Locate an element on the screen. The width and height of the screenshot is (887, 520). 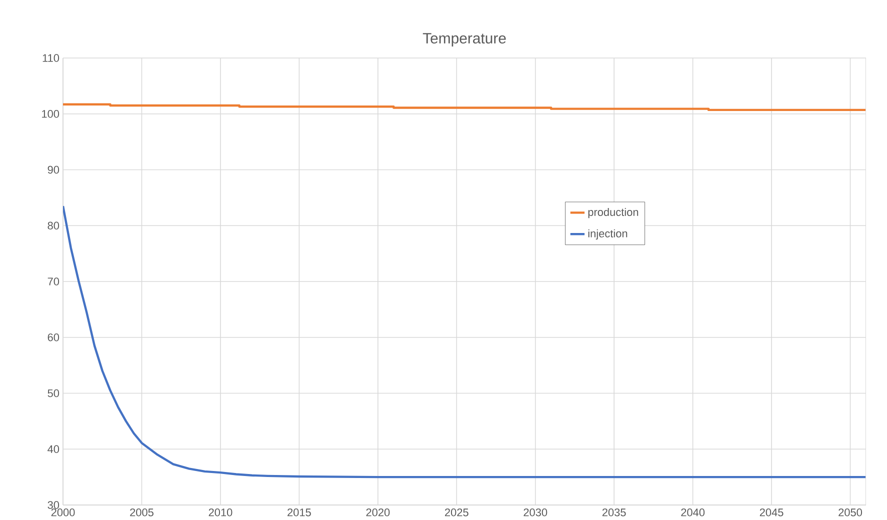
y-tick-label: 70 is located at coordinates (54, 282).